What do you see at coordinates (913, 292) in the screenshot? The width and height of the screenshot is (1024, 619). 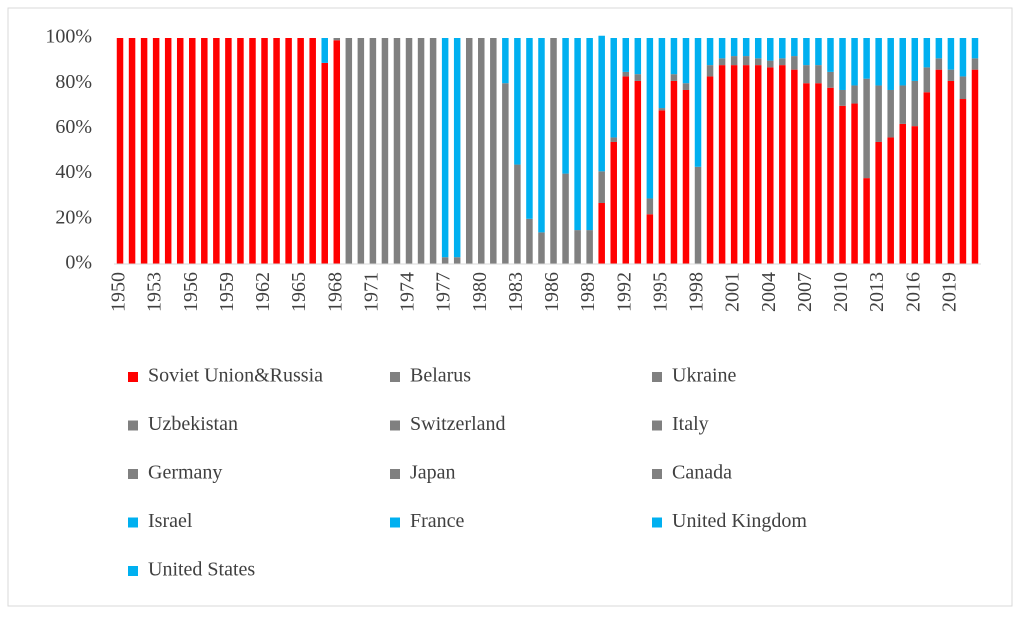 I see `x-tick-label: 2016` at bounding box center [913, 292].